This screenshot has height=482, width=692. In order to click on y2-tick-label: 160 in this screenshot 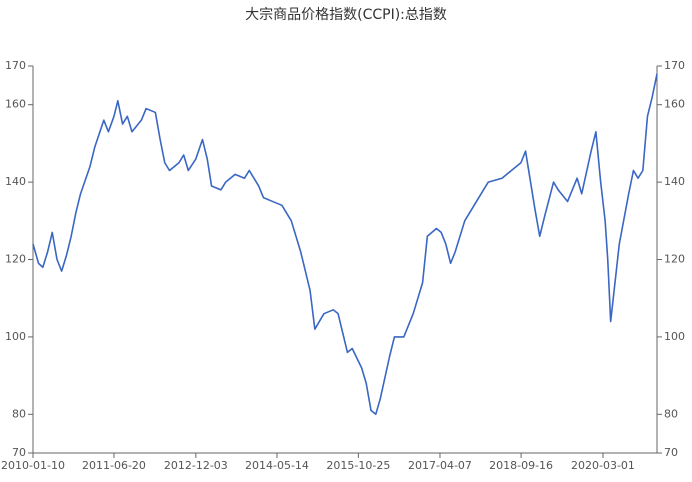, I will do `click(674, 104)`.